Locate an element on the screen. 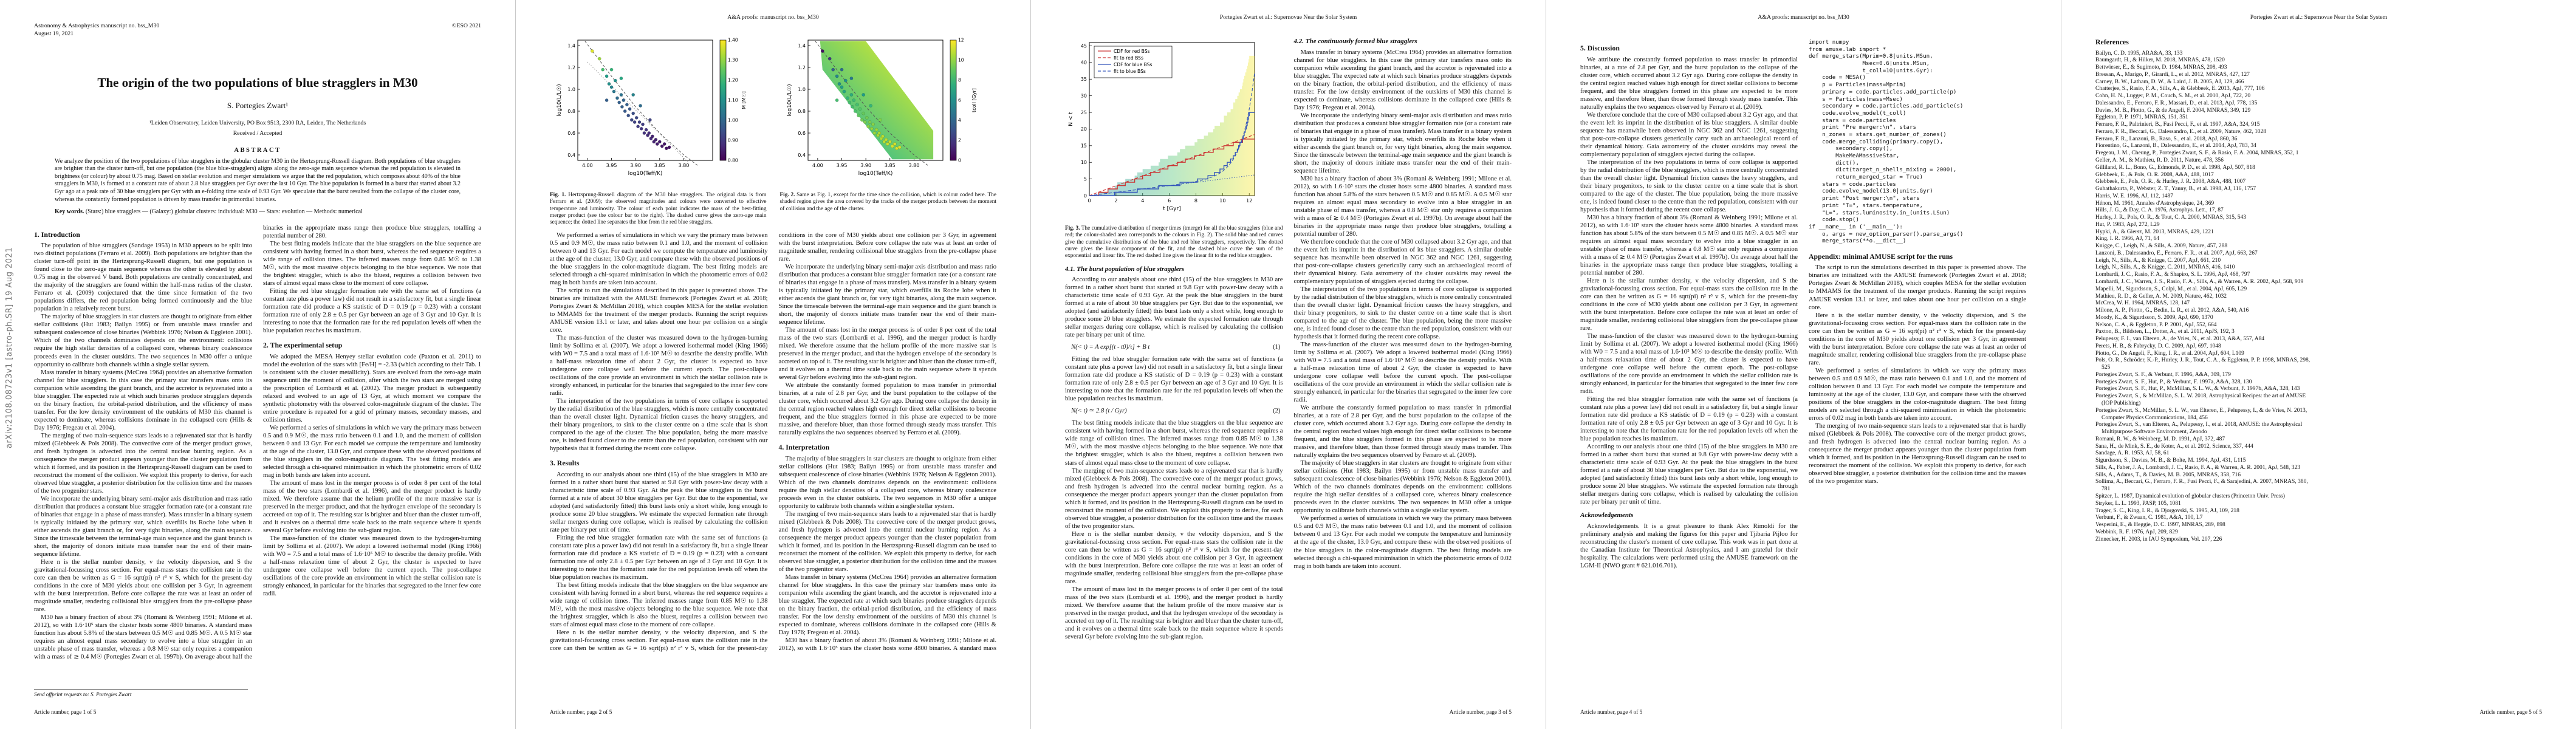 This screenshot has width=2576, height=729. section-heading: 4. Interpretation is located at coordinates (804, 448).